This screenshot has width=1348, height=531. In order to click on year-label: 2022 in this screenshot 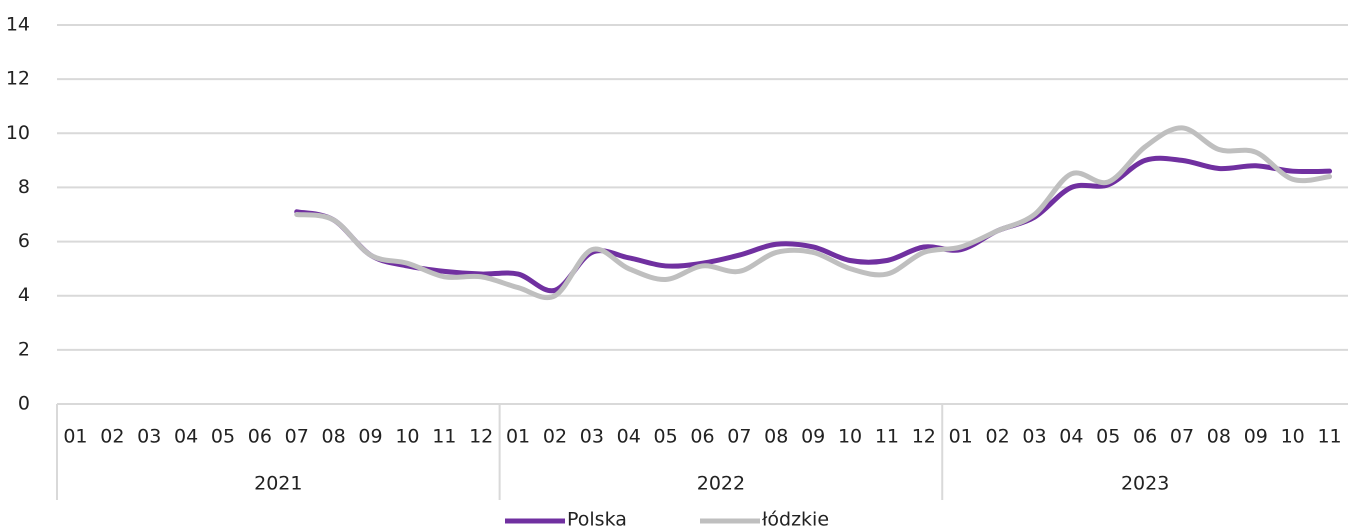, I will do `click(721, 484)`.